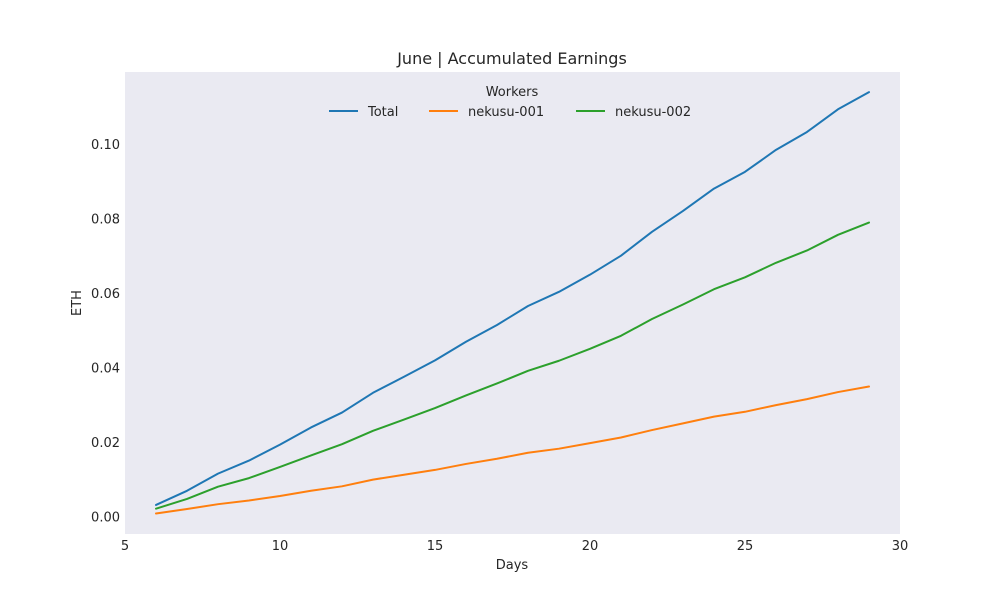 This screenshot has width=1000, height=600. I want to click on x-tick-label: 20, so click(590, 546).